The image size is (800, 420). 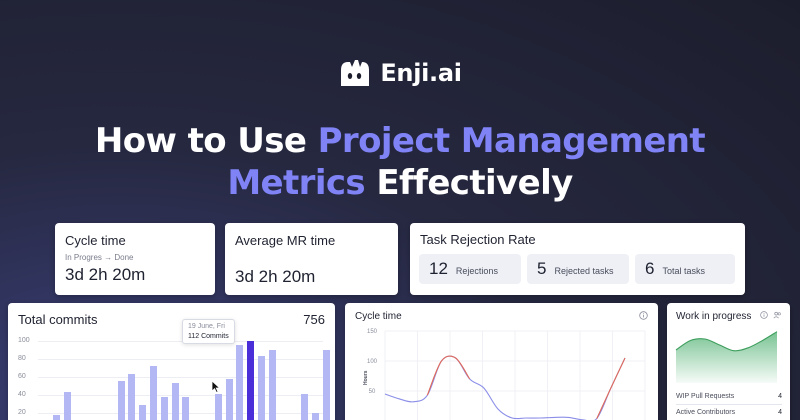 I want to click on mouse-pointer-icon, so click(x=216, y=387).